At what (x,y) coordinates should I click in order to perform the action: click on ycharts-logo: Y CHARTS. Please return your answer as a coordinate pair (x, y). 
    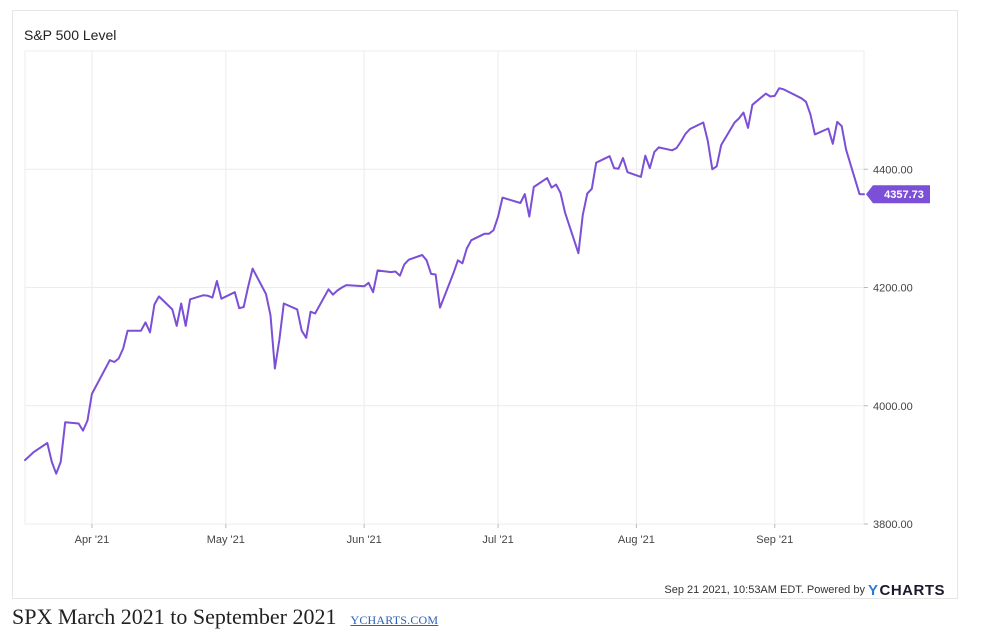
    Looking at the image, I should click on (906, 590).